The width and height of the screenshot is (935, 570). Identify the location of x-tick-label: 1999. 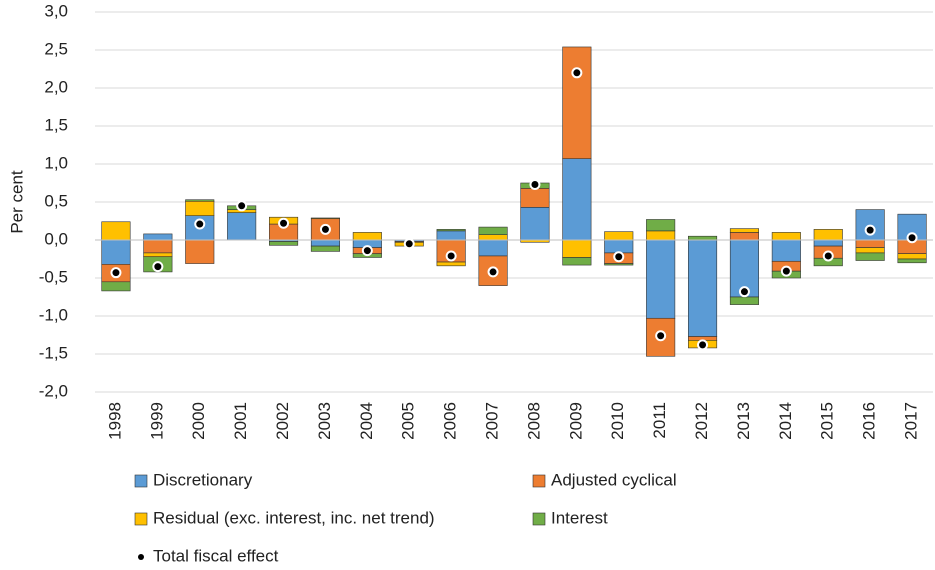
(156, 421).